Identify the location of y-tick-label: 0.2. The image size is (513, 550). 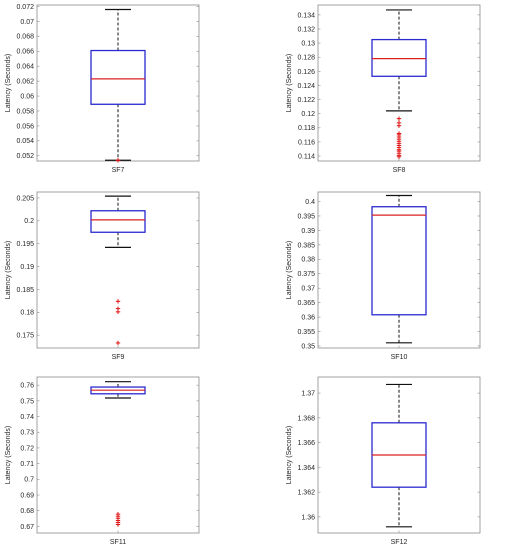
(29, 221).